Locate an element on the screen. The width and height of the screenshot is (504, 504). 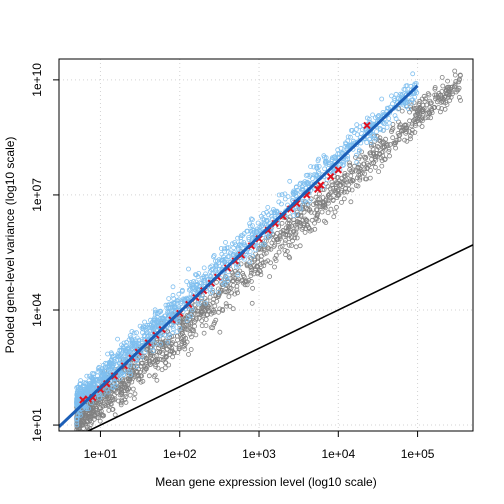
x-tick-label: 1e+05 is located at coordinates (418, 454).